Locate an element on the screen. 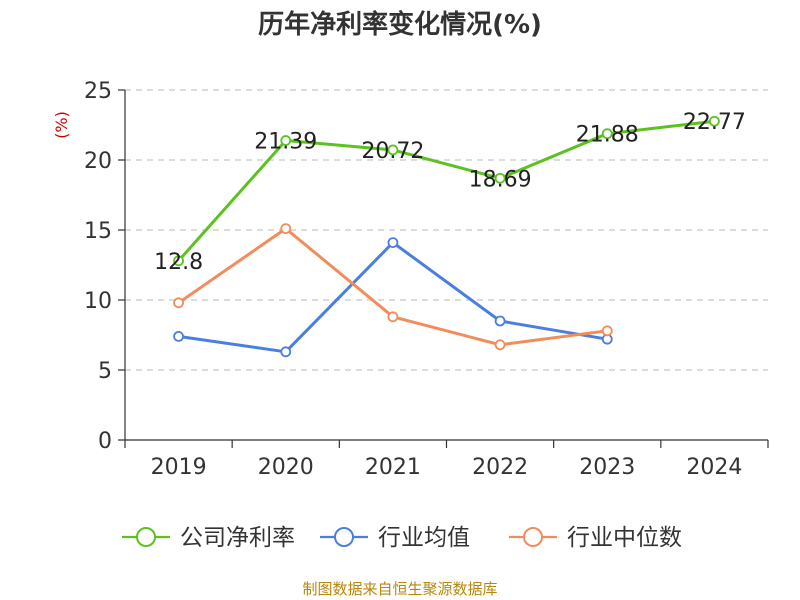  y-tick-label: 10 is located at coordinates (98, 301).